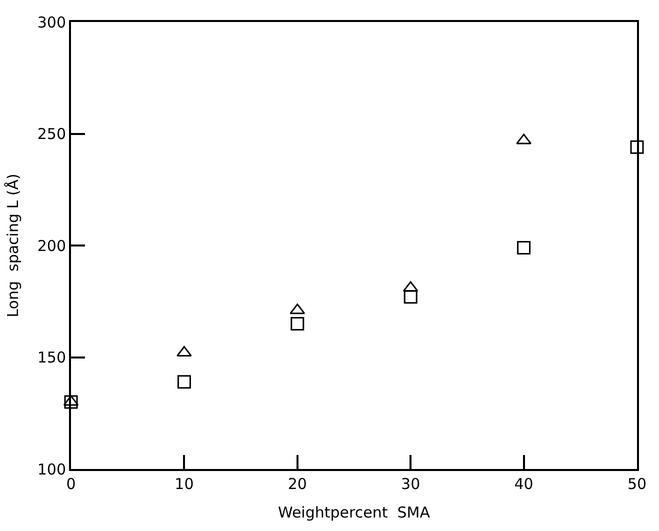 The width and height of the screenshot is (659, 531). I want to click on x-tick-label: 40, so click(524, 484).